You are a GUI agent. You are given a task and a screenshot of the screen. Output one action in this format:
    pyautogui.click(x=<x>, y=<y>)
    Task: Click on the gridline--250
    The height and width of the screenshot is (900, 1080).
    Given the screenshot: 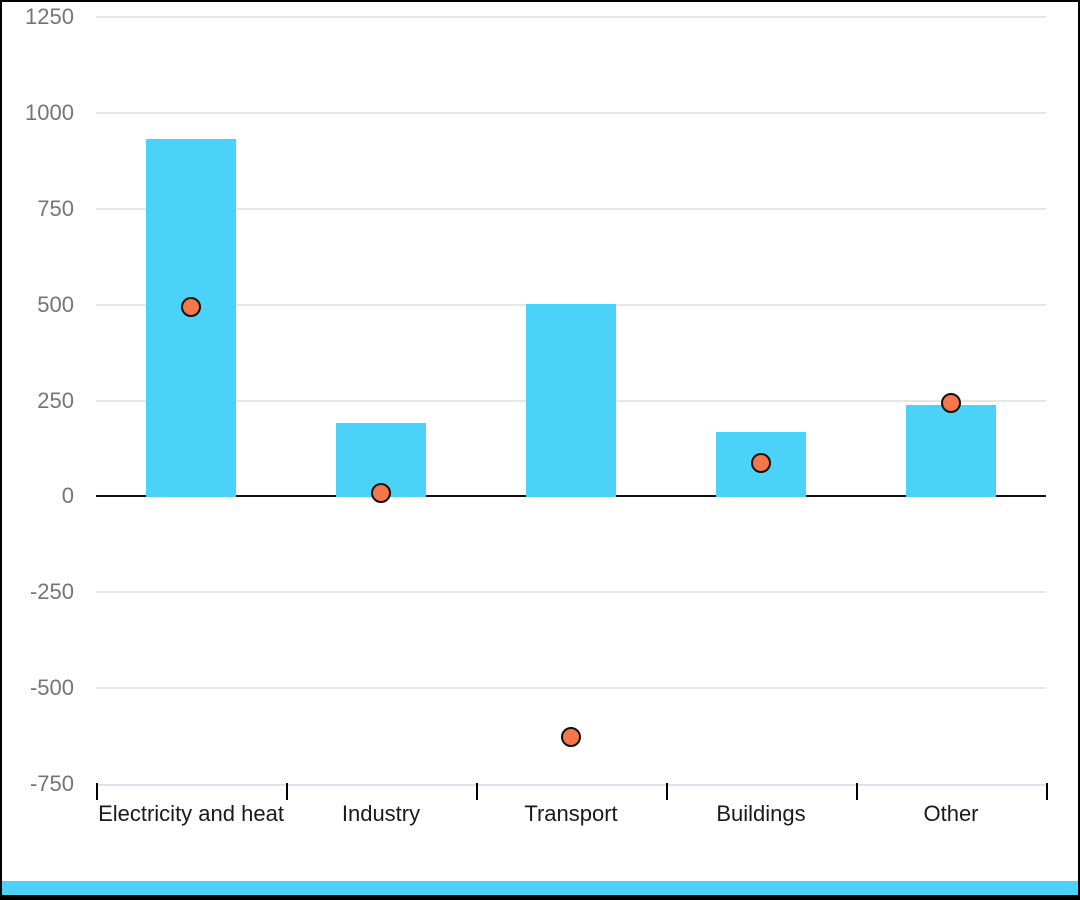 What is the action you would take?
    pyautogui.click(x=571, y=592)
    